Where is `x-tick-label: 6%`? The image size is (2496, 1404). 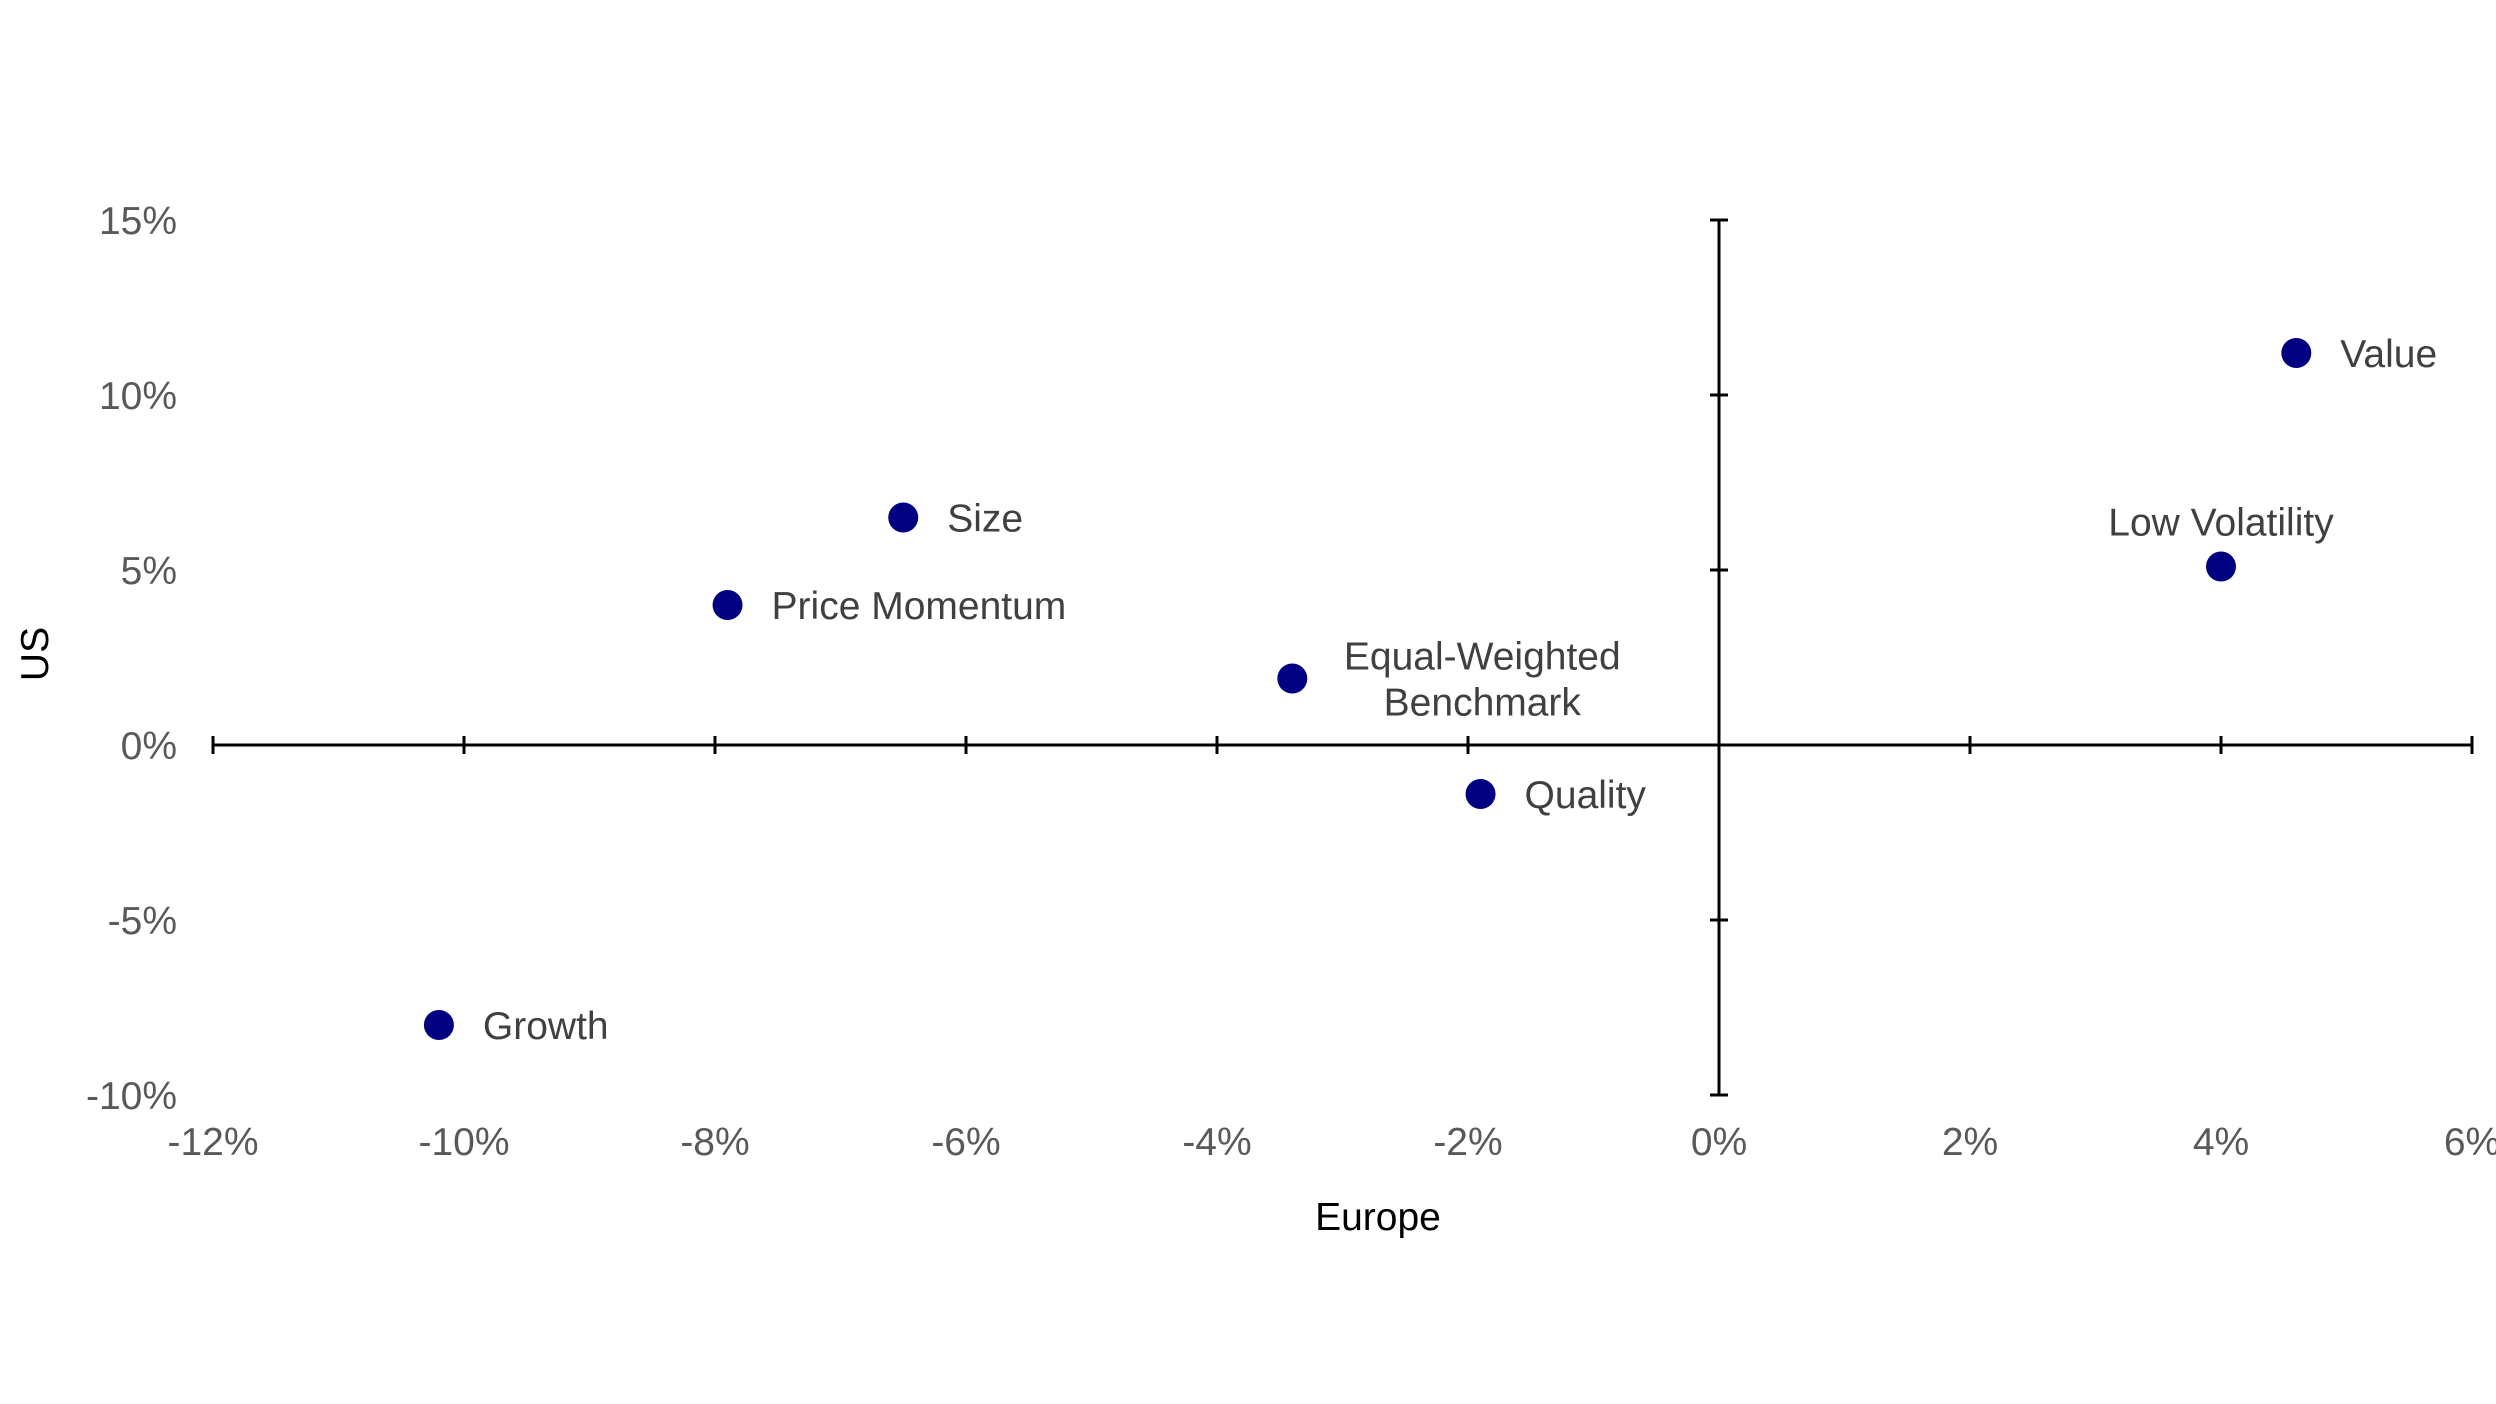
x-tick-label: 6% is located at coordinates (2470, 1142).